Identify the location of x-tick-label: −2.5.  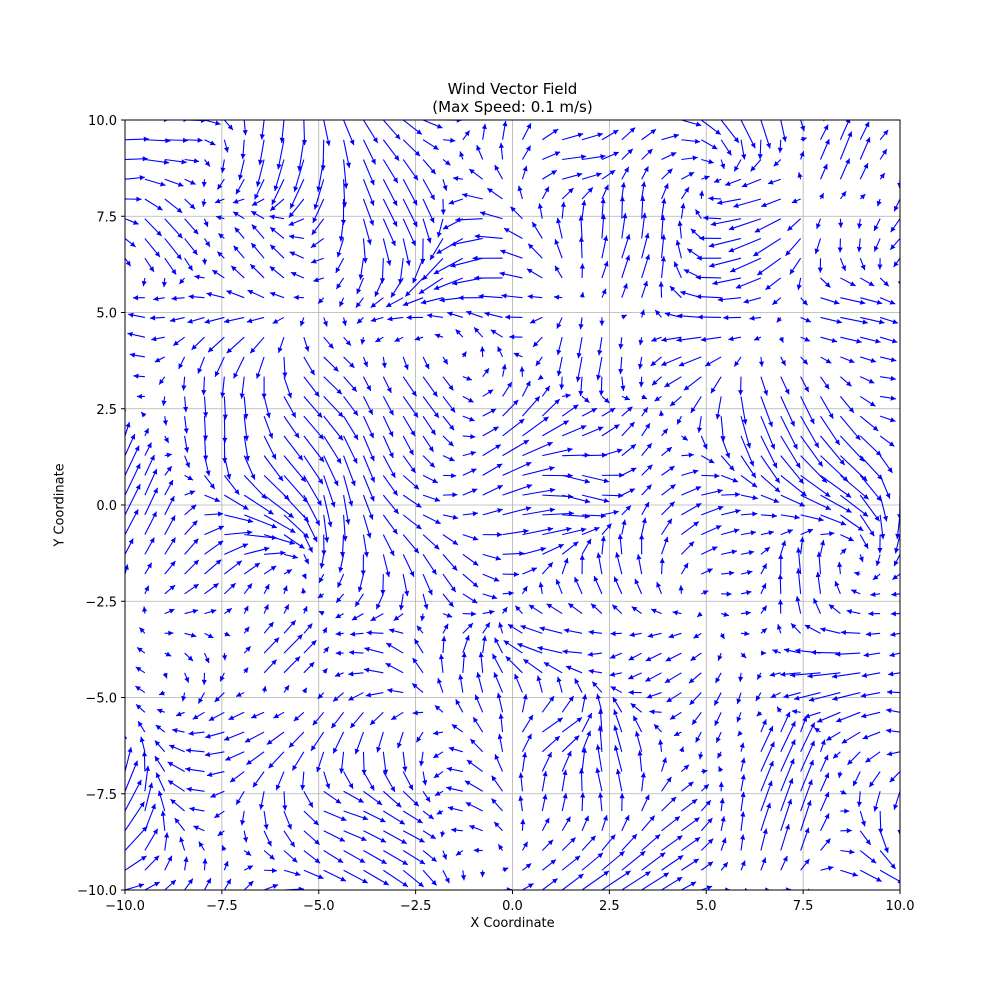
(416, 906).